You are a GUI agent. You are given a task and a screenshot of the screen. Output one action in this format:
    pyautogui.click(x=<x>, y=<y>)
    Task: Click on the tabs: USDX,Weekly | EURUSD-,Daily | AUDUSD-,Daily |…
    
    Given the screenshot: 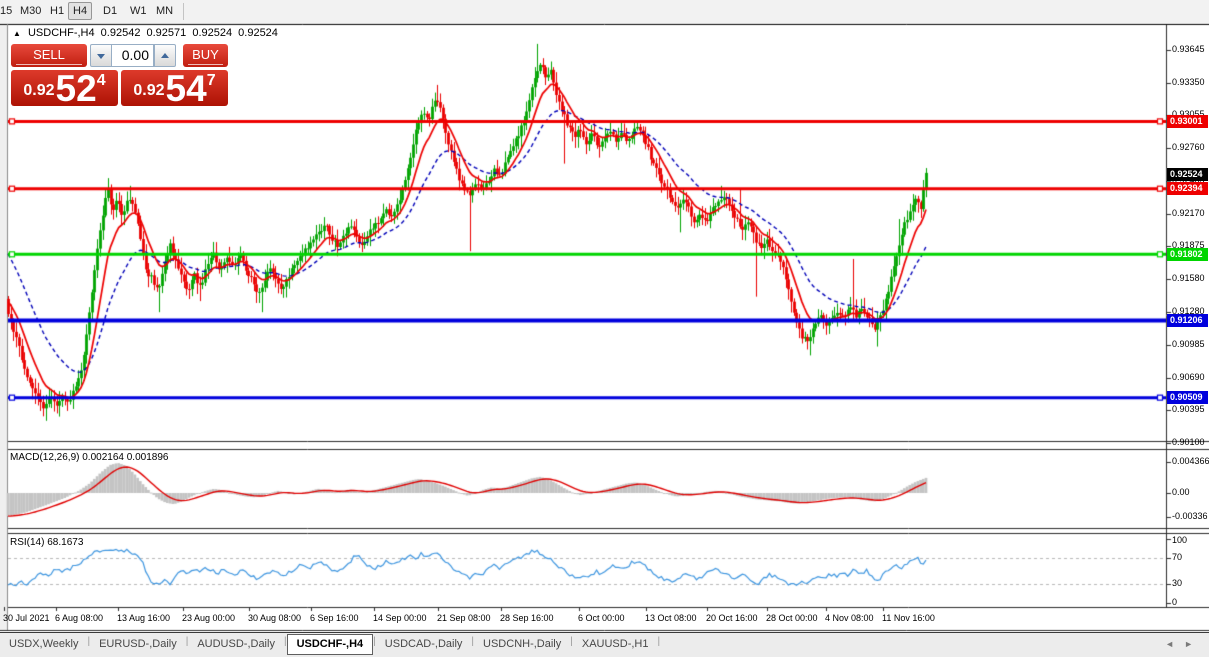 What is the action you would take?
    pyautogui.click(x=330, y=644)
    